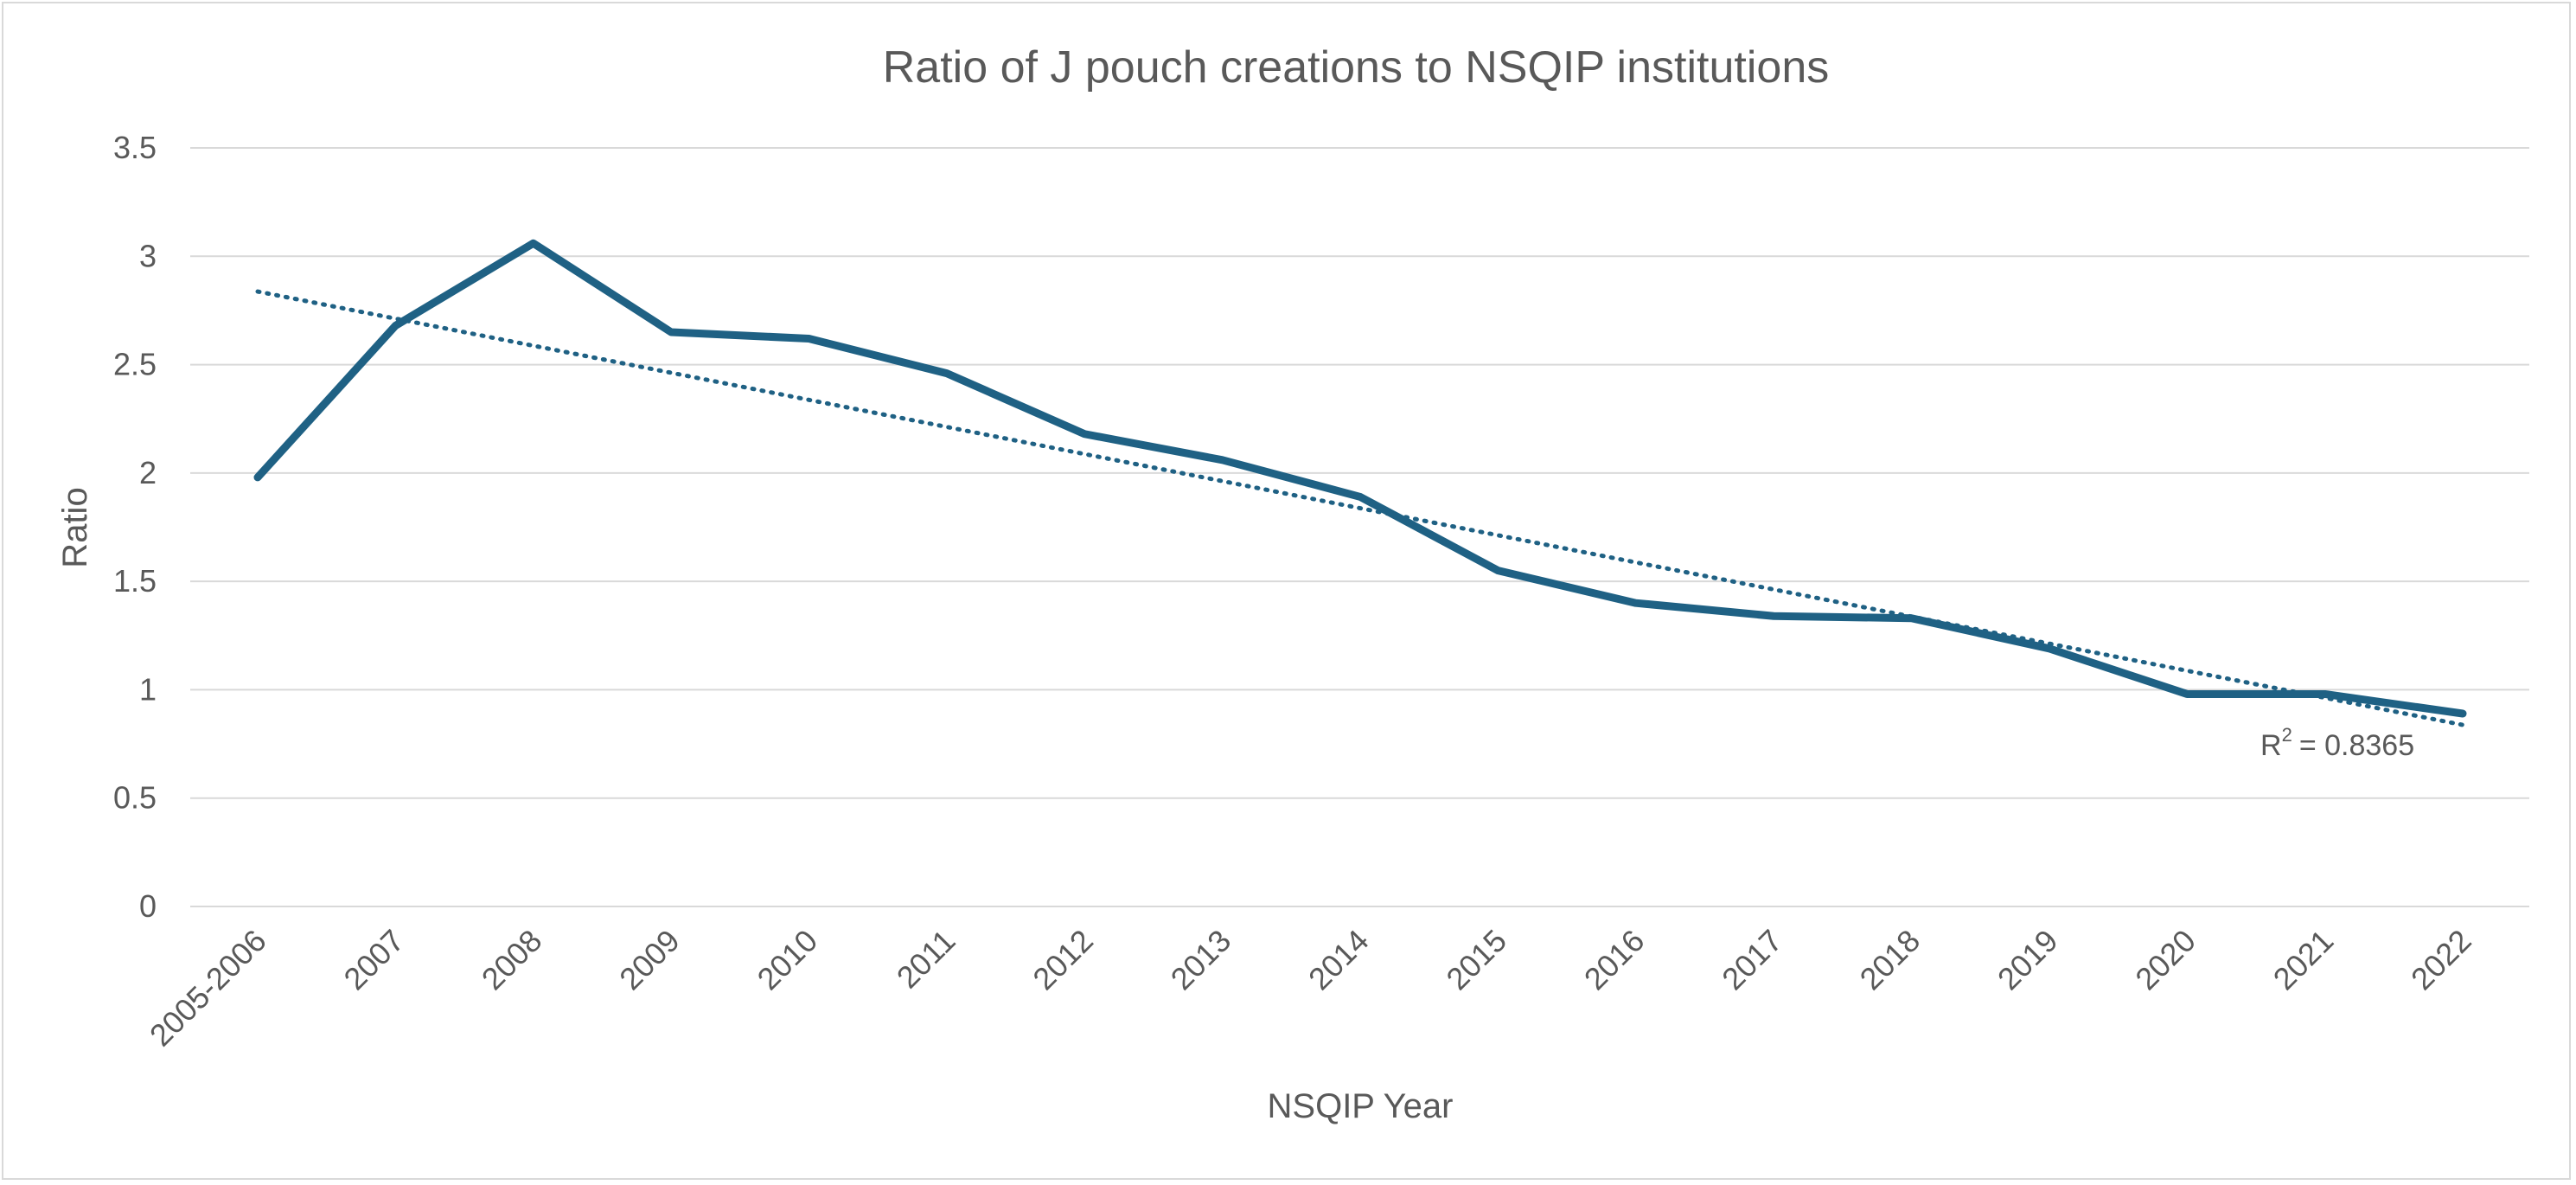 This screenshot has height=1185, width=2576. What do you see at coordinates (135, 365) in the screenshot?
I see `y-tick-label: 2.5` at bounding box center [135, 365].